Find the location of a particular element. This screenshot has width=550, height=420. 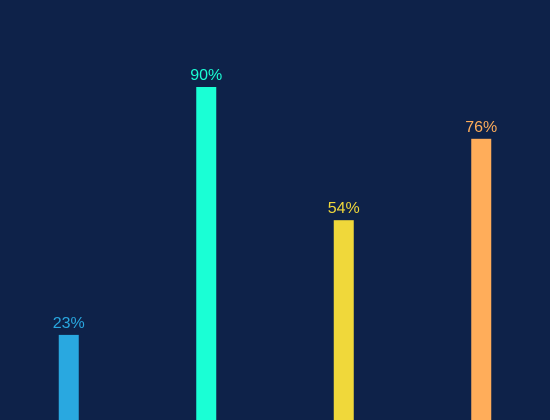

value-label: 76% is located at coordinates (481, 127).